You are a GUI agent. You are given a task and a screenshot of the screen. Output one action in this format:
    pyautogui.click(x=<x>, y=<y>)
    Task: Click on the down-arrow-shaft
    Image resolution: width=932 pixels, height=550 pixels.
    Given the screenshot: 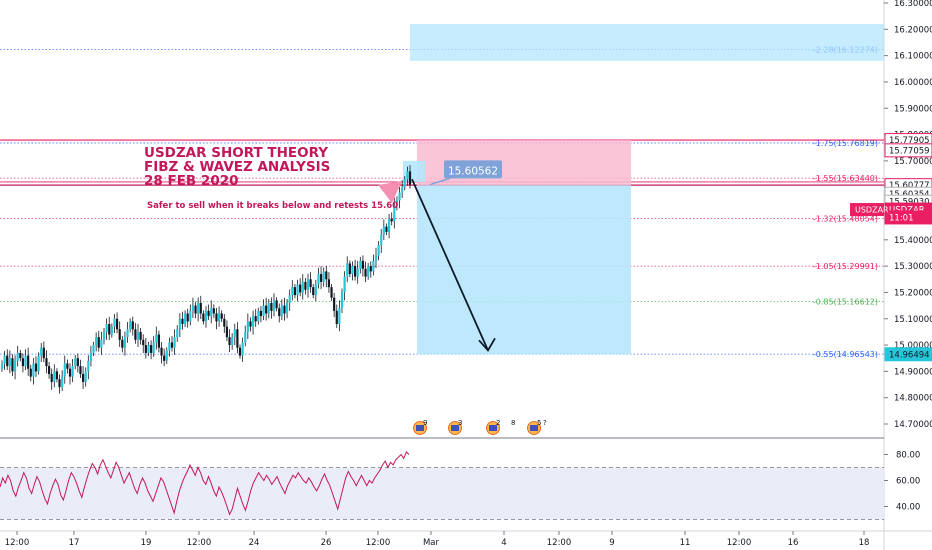 What is the action you would take?
    pyautogui.click(x=450, y=264)
    